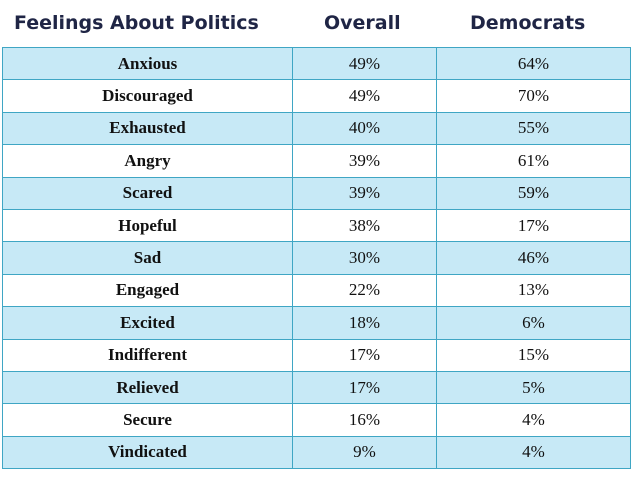 The height and width of the screenshot is (482, 634). I want to click on democrats-value-cell: 46%, so click(533, 258).